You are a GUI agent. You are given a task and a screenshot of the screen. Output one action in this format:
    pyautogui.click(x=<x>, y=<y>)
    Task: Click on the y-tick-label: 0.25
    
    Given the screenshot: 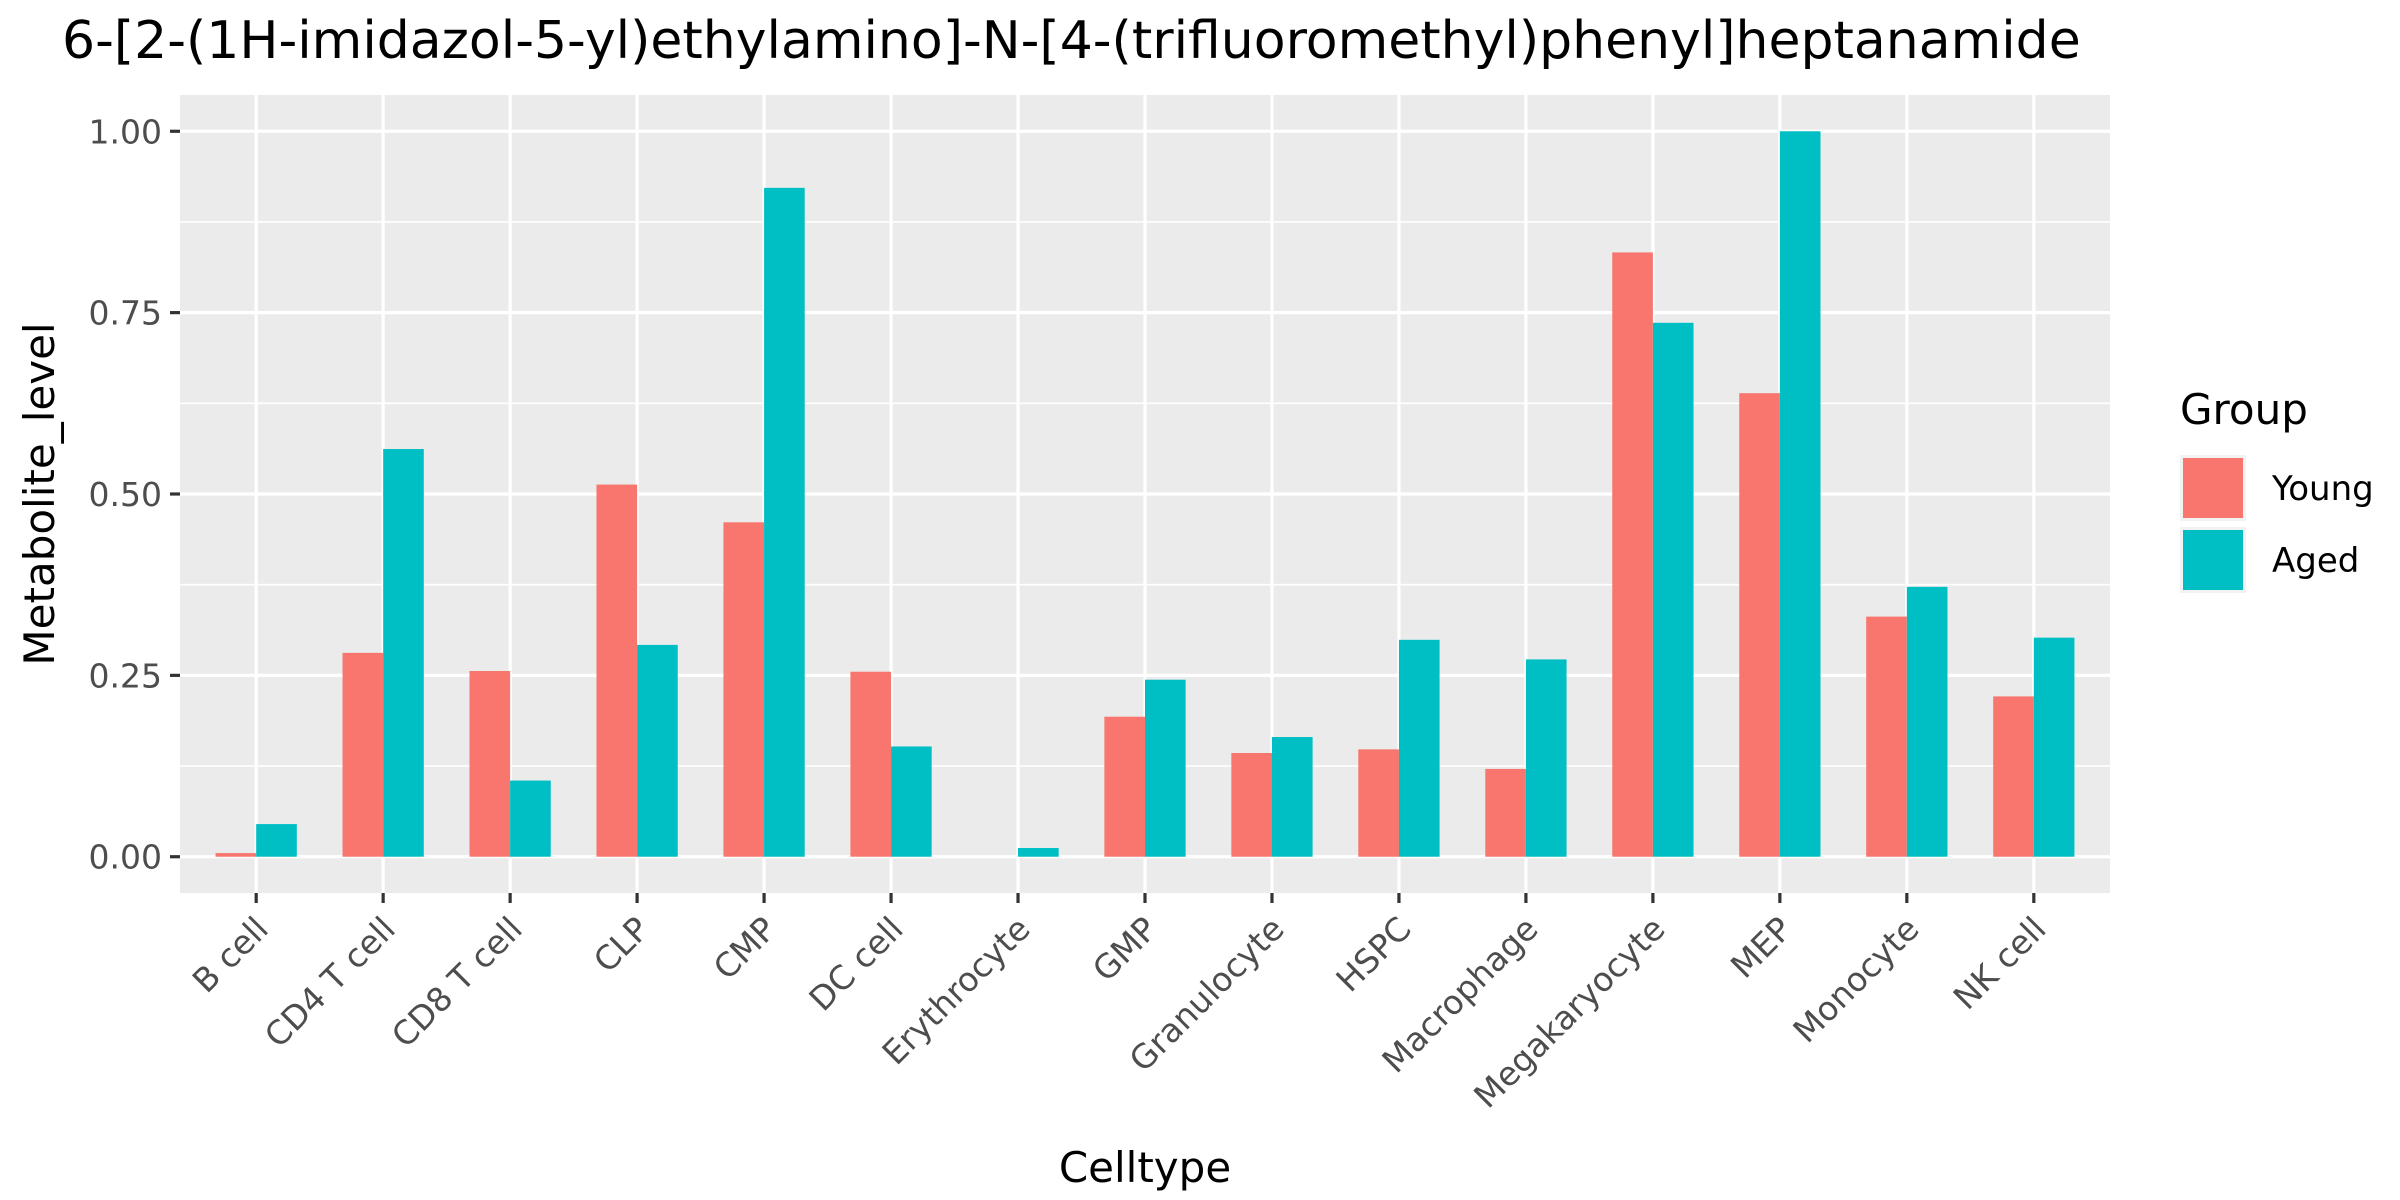 What is the action you would take?
    pyautogui.click(x=125, y=675)
    